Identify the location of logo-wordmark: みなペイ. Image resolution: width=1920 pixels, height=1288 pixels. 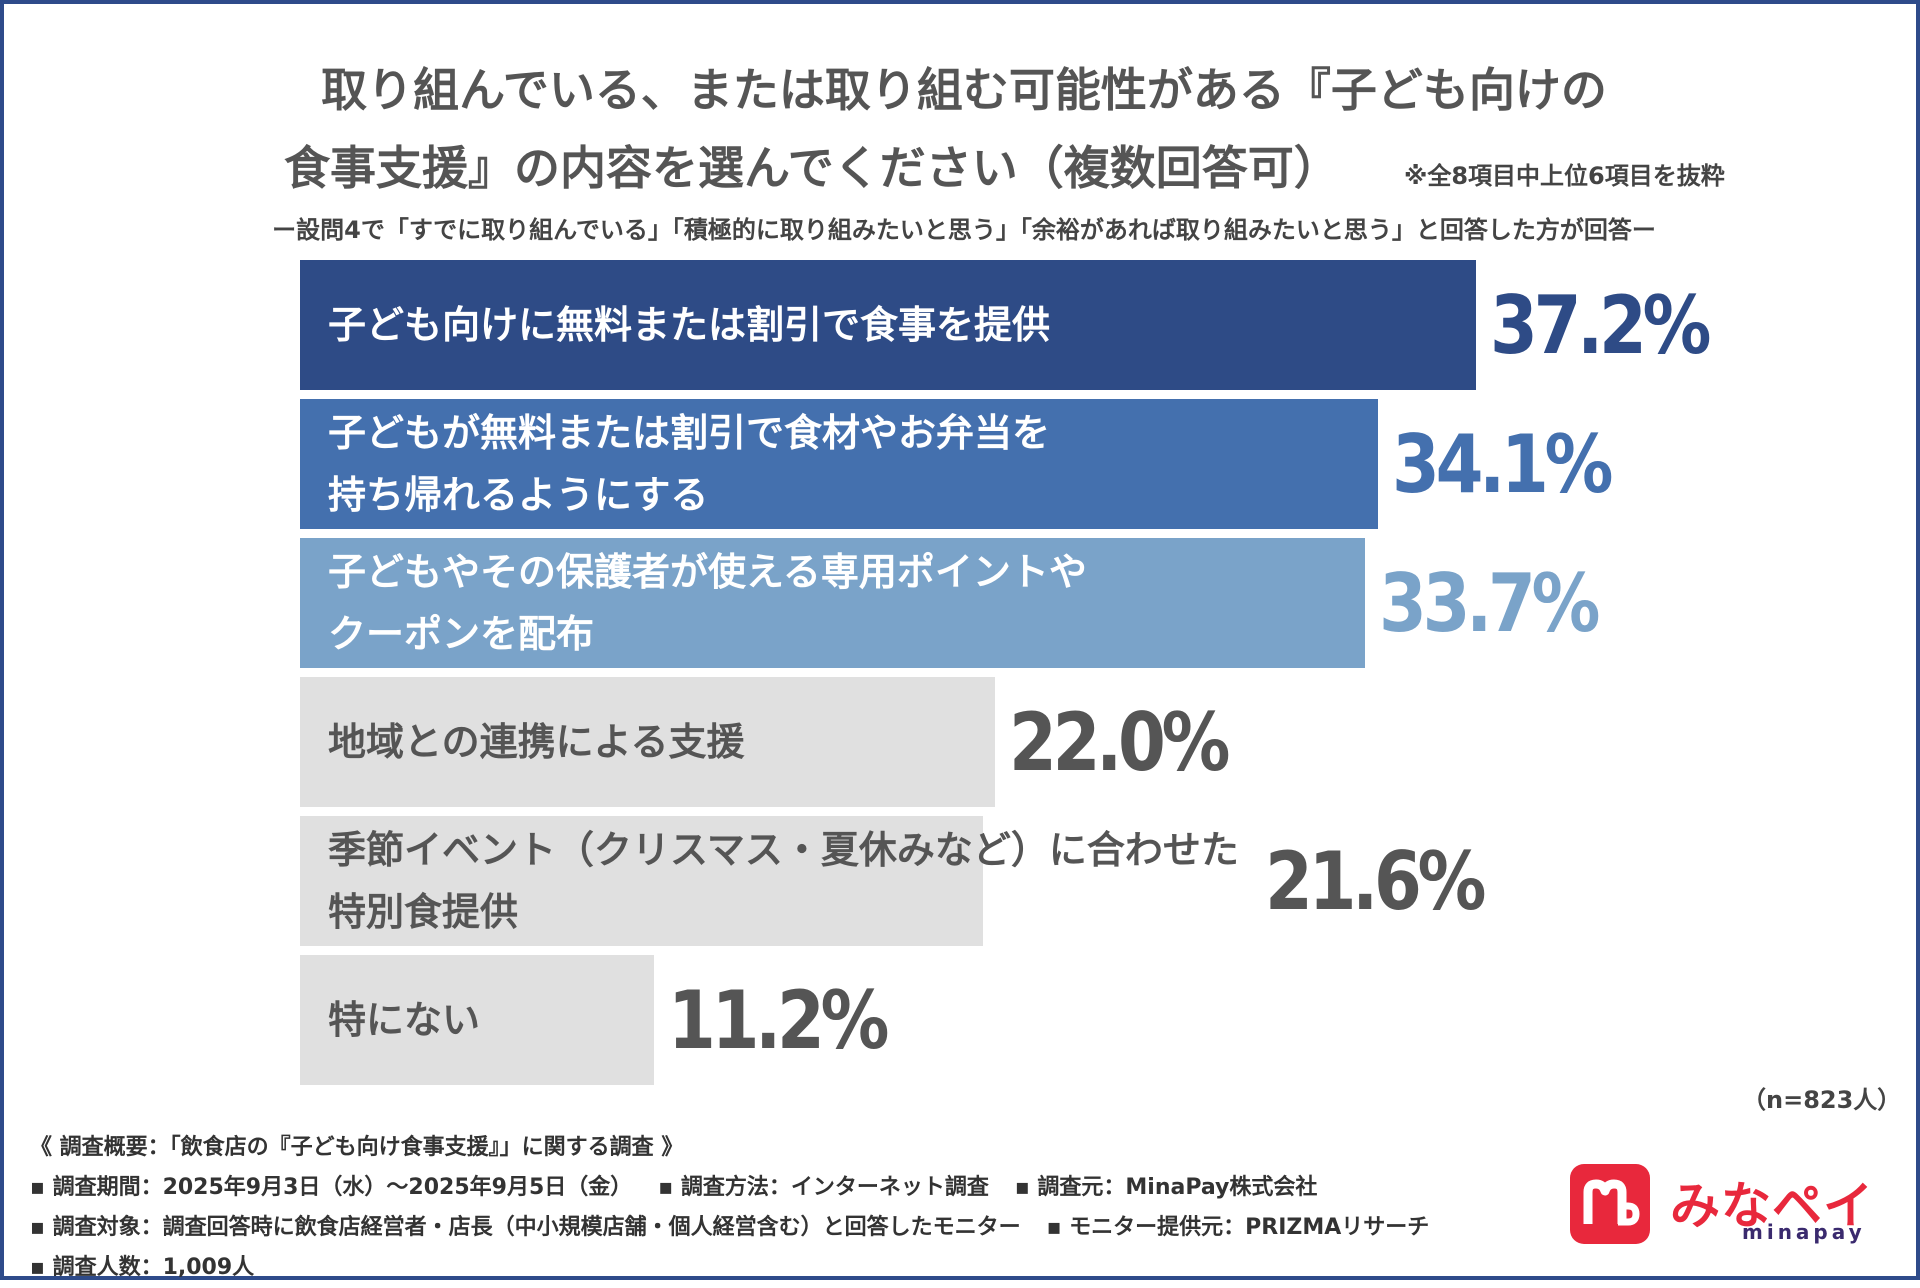
(1772, 1206).